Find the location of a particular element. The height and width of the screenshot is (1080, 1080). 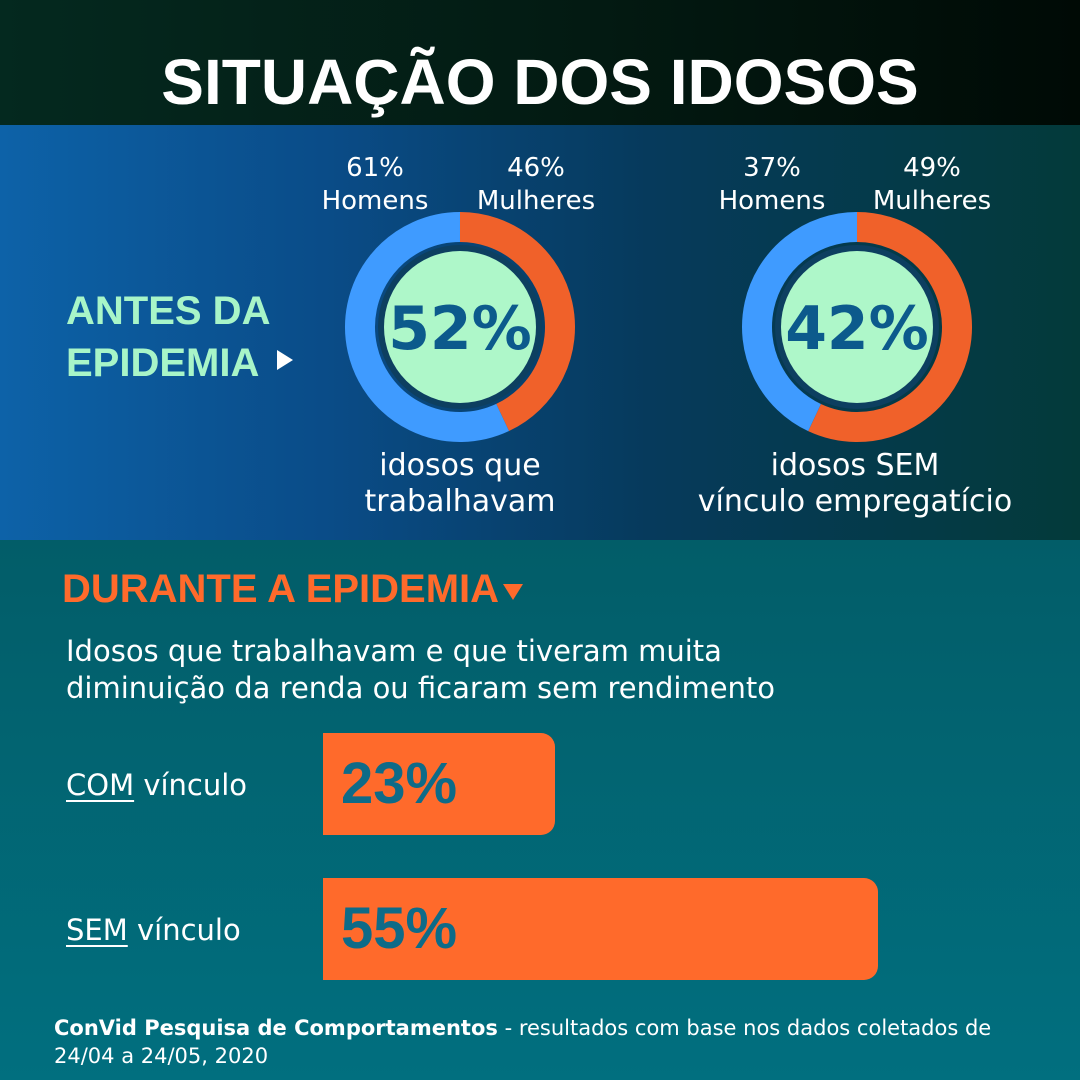

donut-chart-no-contract: 42% is located at coordinates (857, 327).